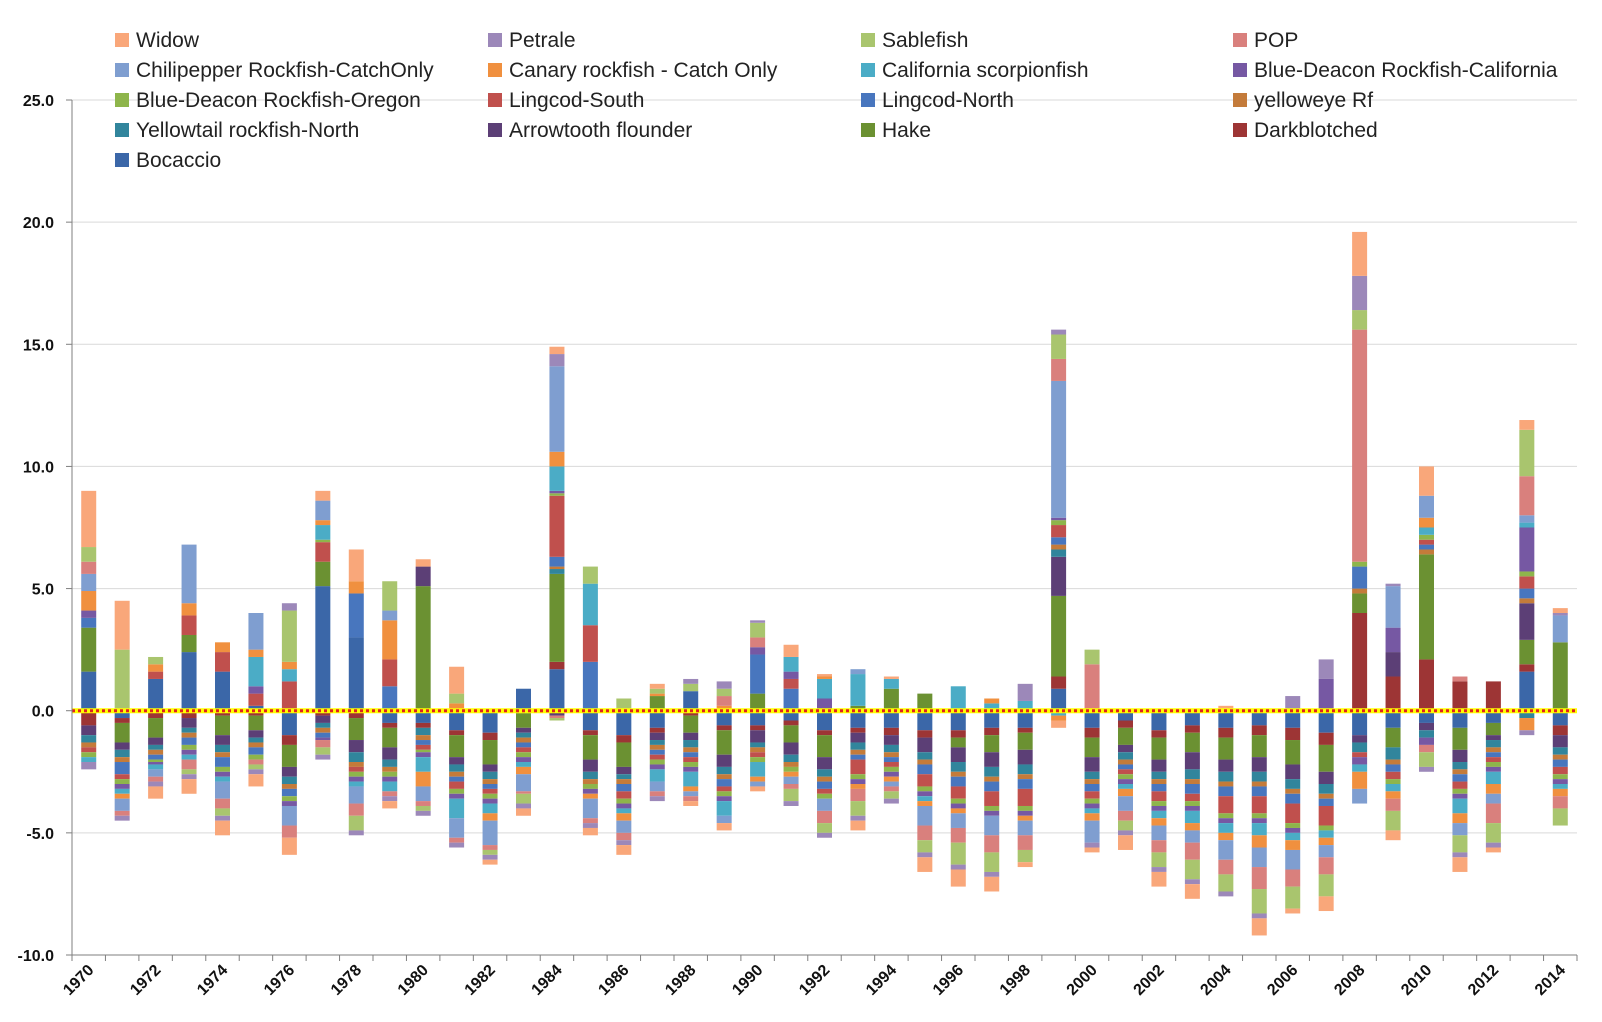  What do you see at coordinates (423, 716) in the screenshot?
I see `bar-segment-bocaccio-1980` at bounding box center [423, 716].